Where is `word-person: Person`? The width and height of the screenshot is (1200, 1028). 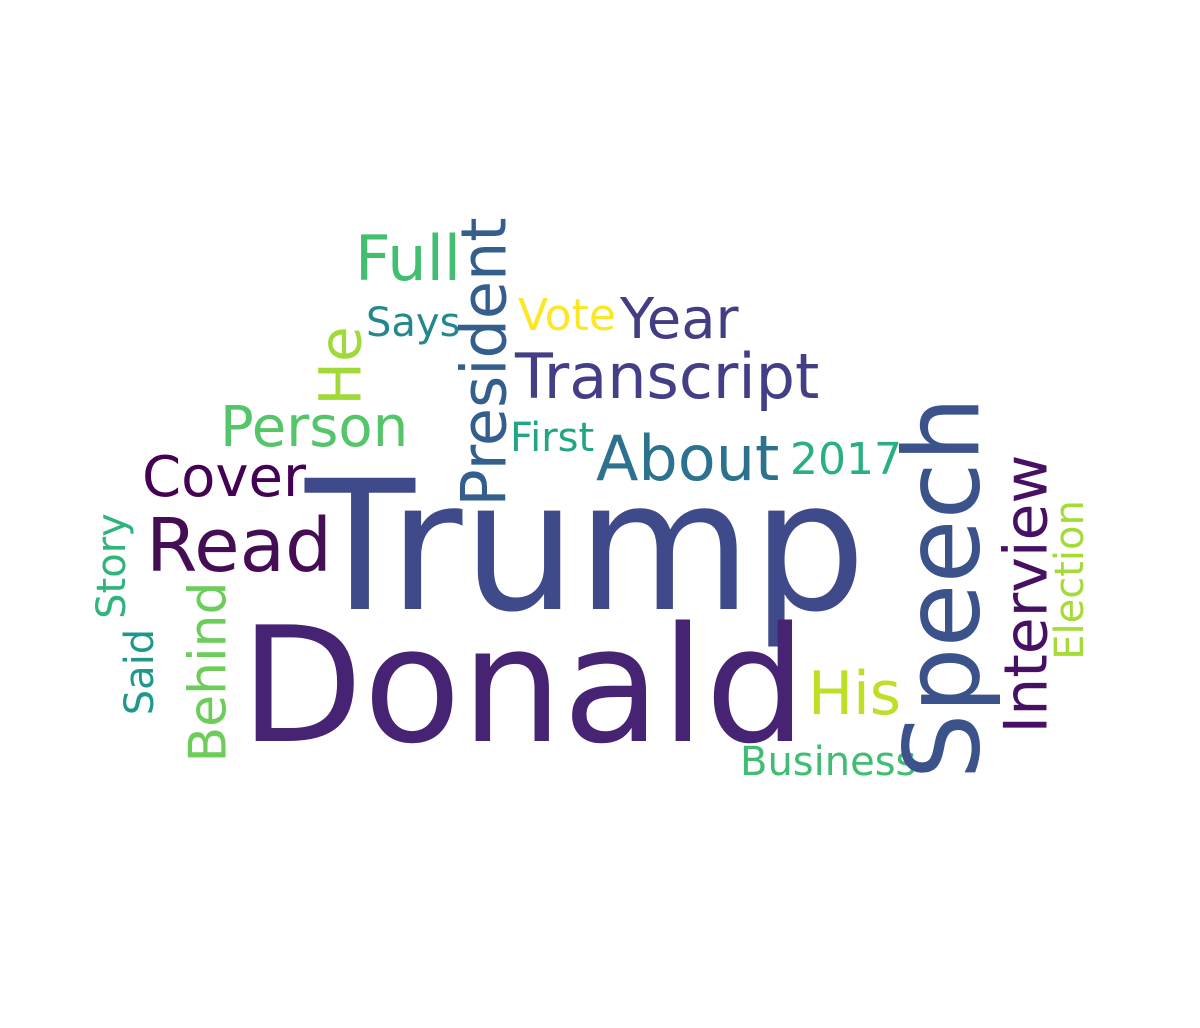
word-person: Person is located at coordinates (314, 427).